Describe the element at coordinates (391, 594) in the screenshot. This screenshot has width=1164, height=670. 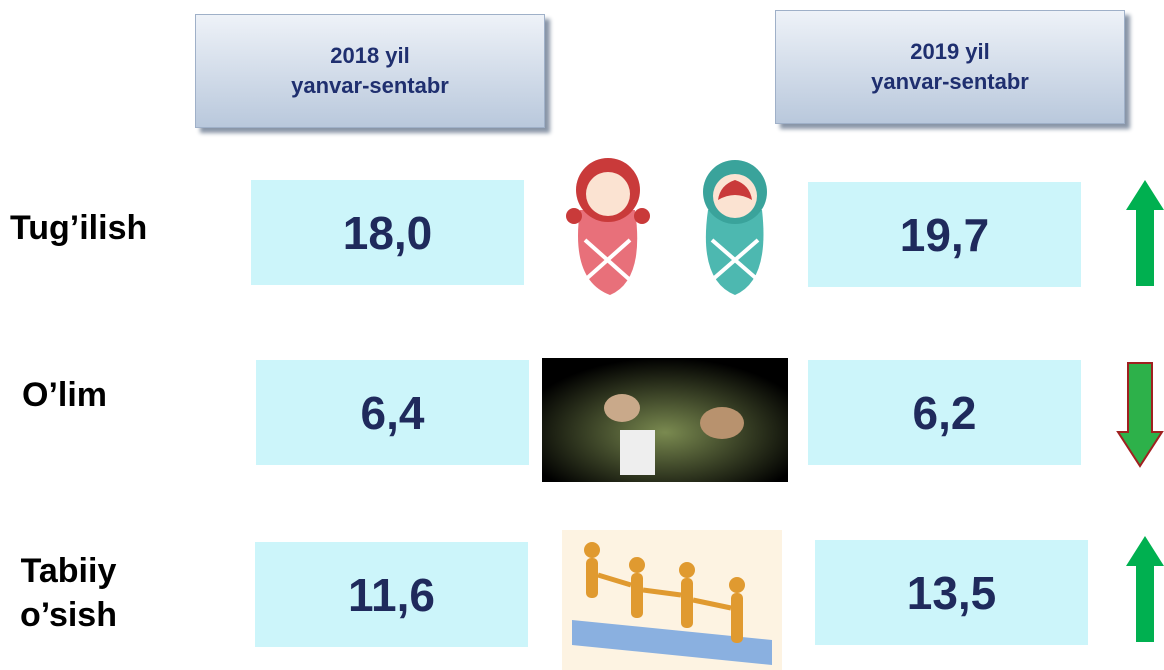
I see `value-cell: 11,6` at that location.